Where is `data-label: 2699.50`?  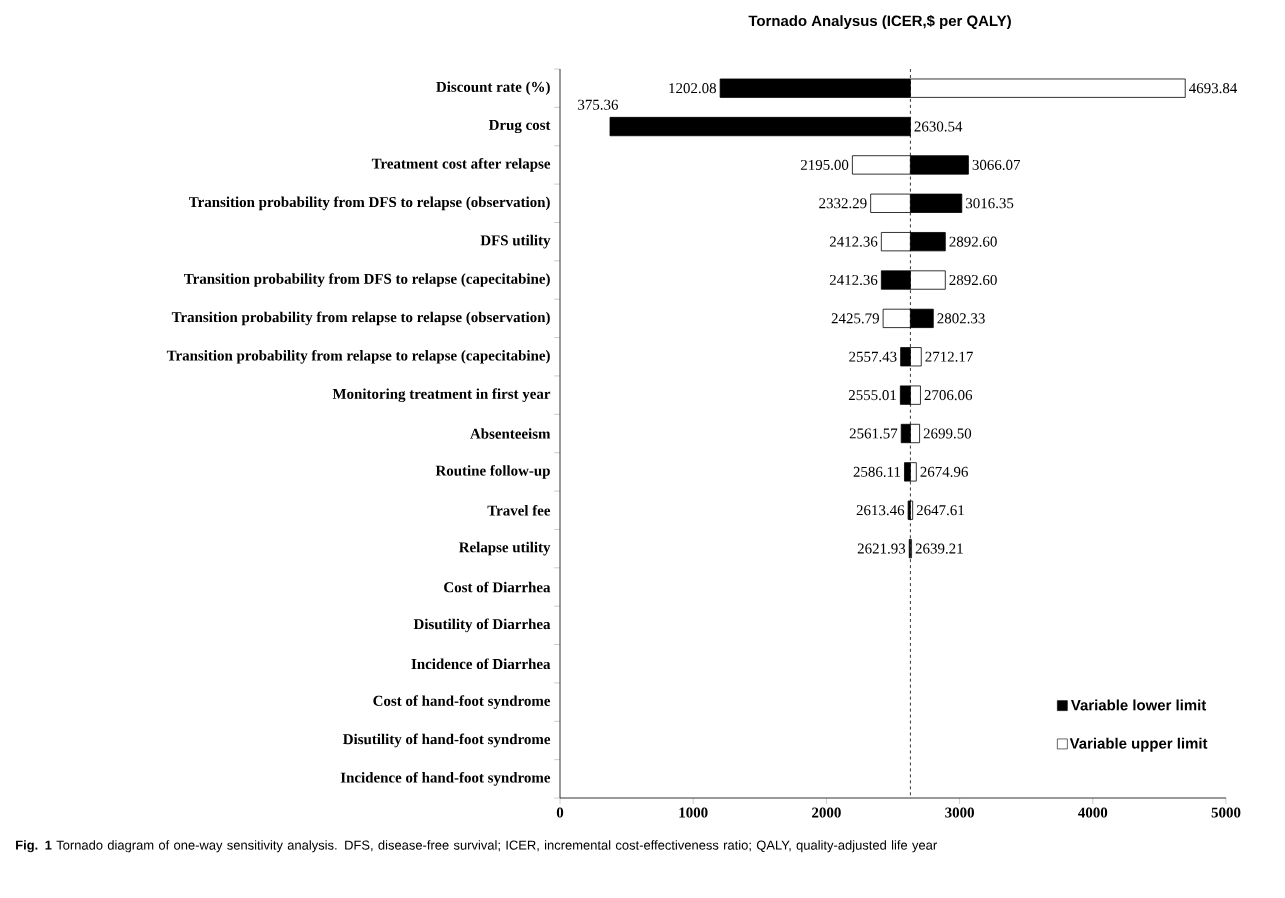
data-label: 2699.50 is located at coordinates (947, 433).